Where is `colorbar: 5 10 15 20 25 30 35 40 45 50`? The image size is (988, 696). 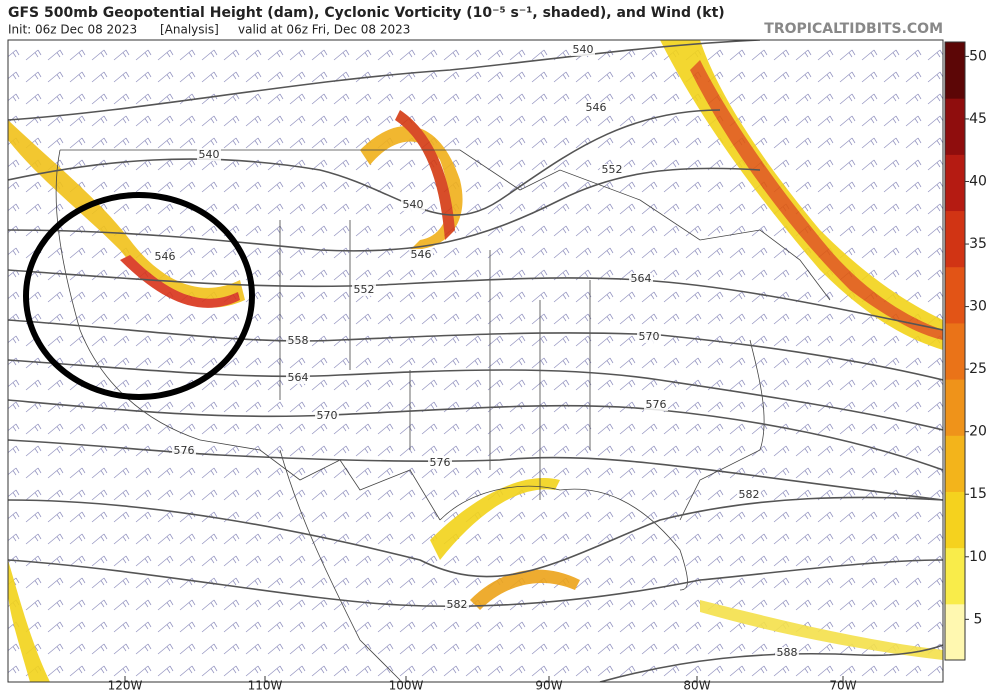
colorbar: 5 10 15 20 25 30 35 40 45 50 is located at coordinates (965, 351).